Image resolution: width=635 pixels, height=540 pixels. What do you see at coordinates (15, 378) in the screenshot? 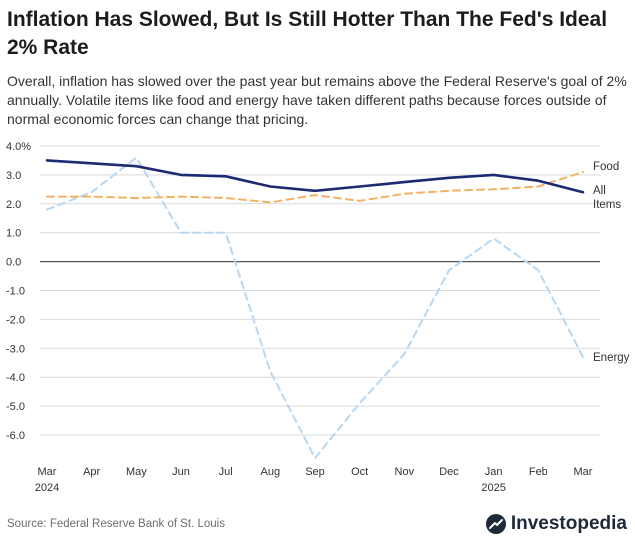
I see `y-tick-label: -4.0` at bounding box center [15, 378].